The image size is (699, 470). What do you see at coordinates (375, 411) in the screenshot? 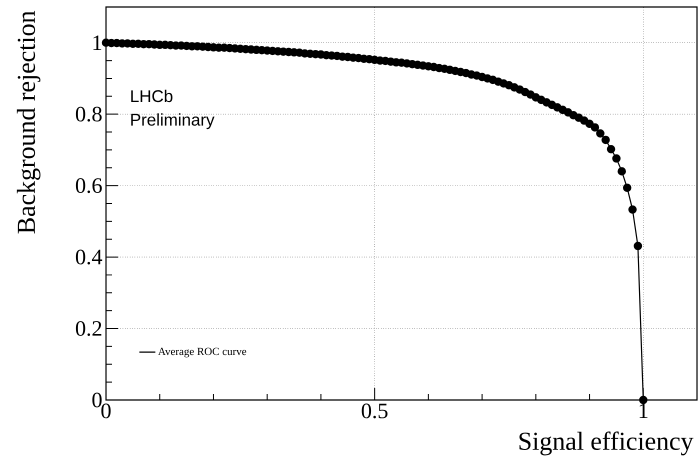
I see `x-tick-label: 0.5` at bounding box center [375, 411].